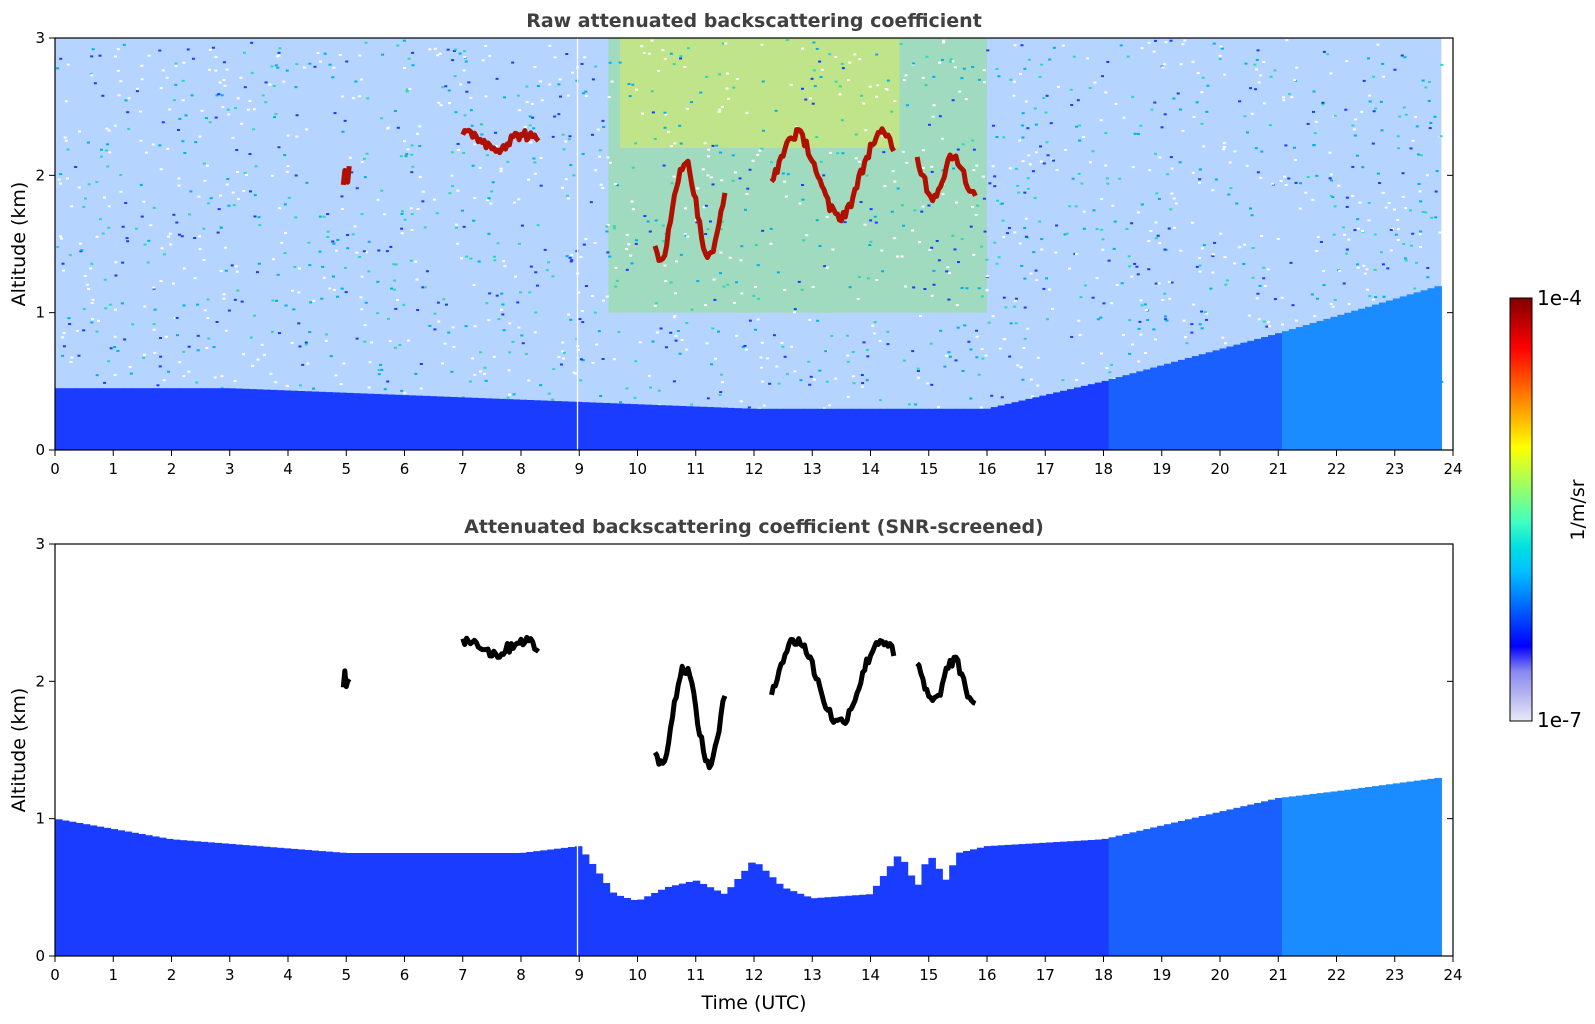 Image resolution: width=1595 pixels, height=1024 pixels. What do you see at coordinates (637, 975) in the screenshot?
I see `x-tick-label: 10` at bounding box center [637, 975].